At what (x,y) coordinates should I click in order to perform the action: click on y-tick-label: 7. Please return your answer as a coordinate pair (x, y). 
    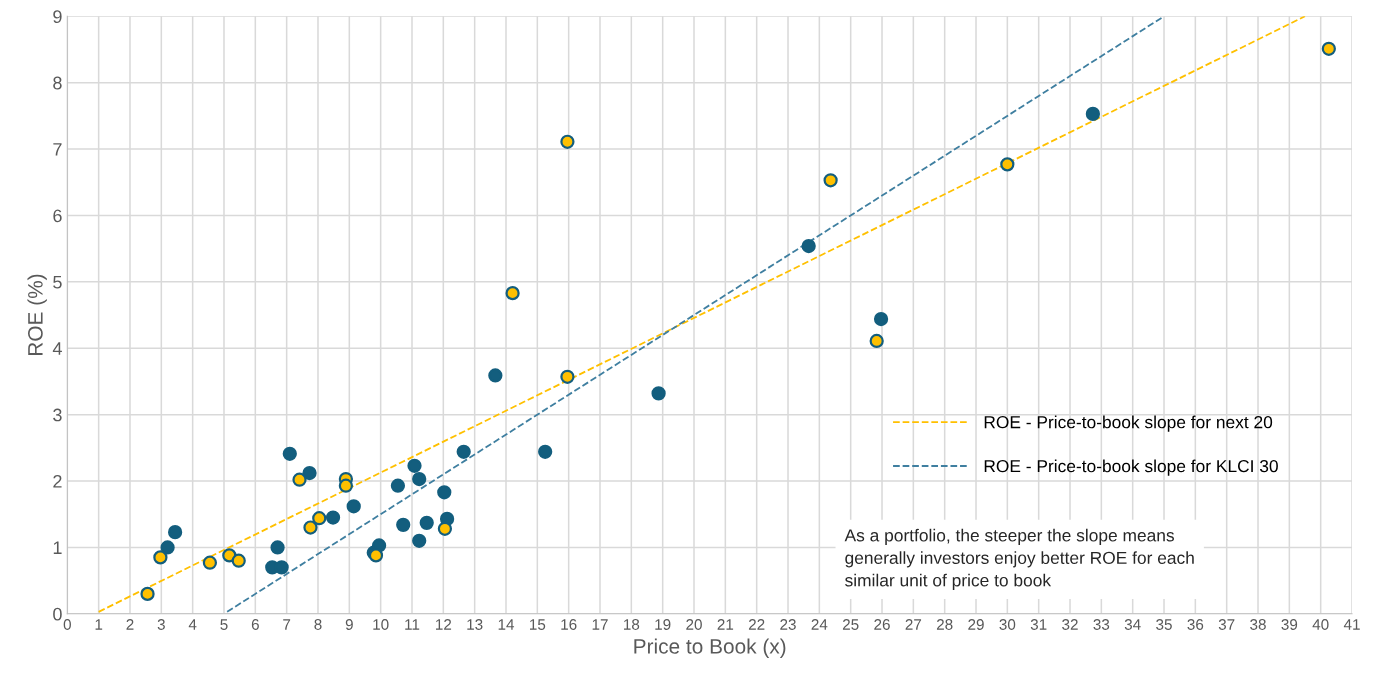
    Looking at the image, I should click on (57, 149).